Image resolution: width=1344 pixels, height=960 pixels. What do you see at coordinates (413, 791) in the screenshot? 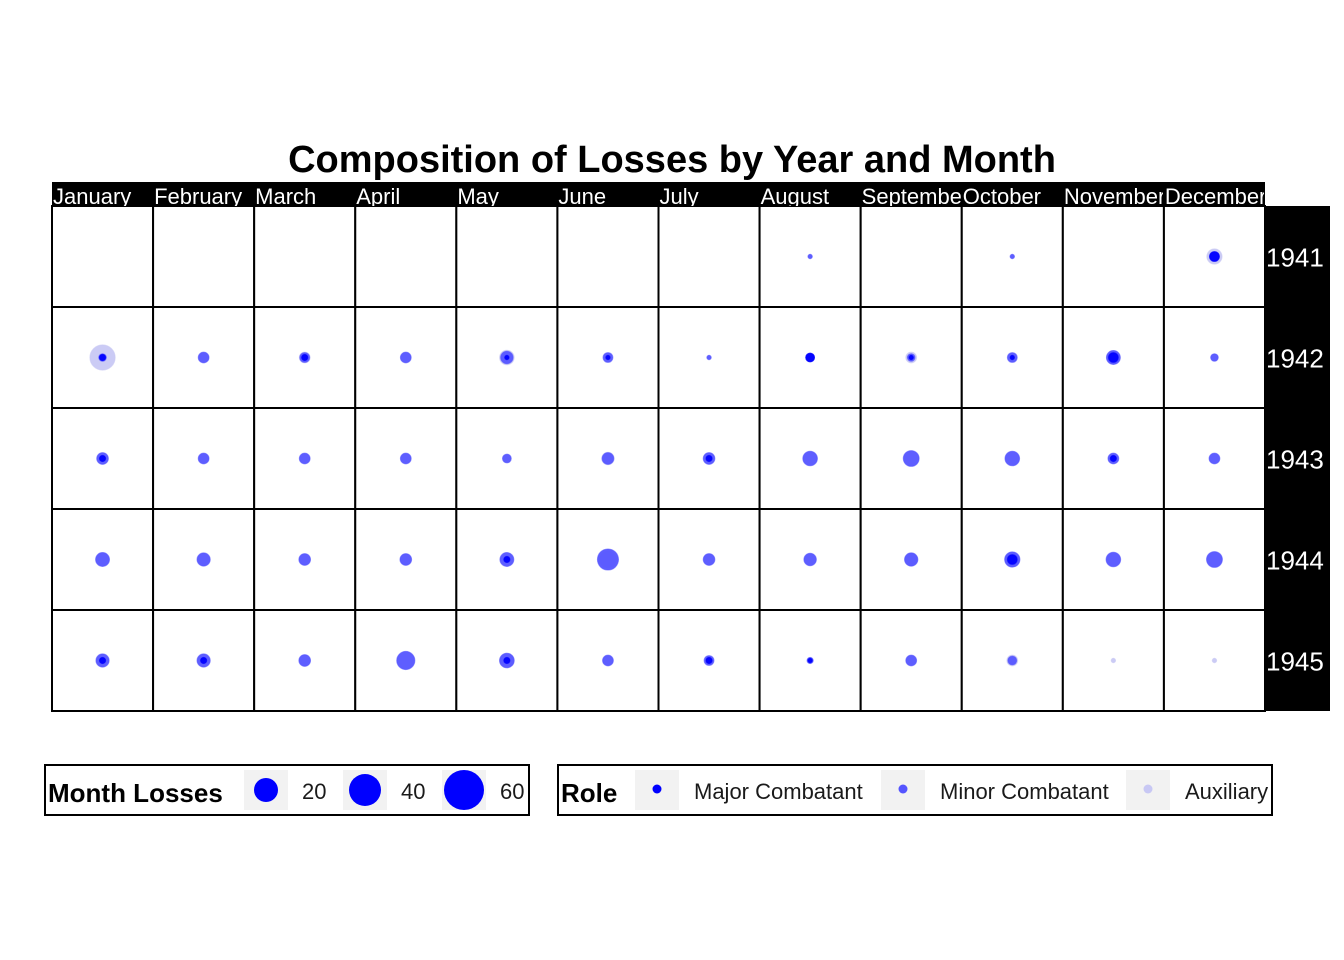
I see `size-key-label-40: 40` at bounding box center [413, 791].